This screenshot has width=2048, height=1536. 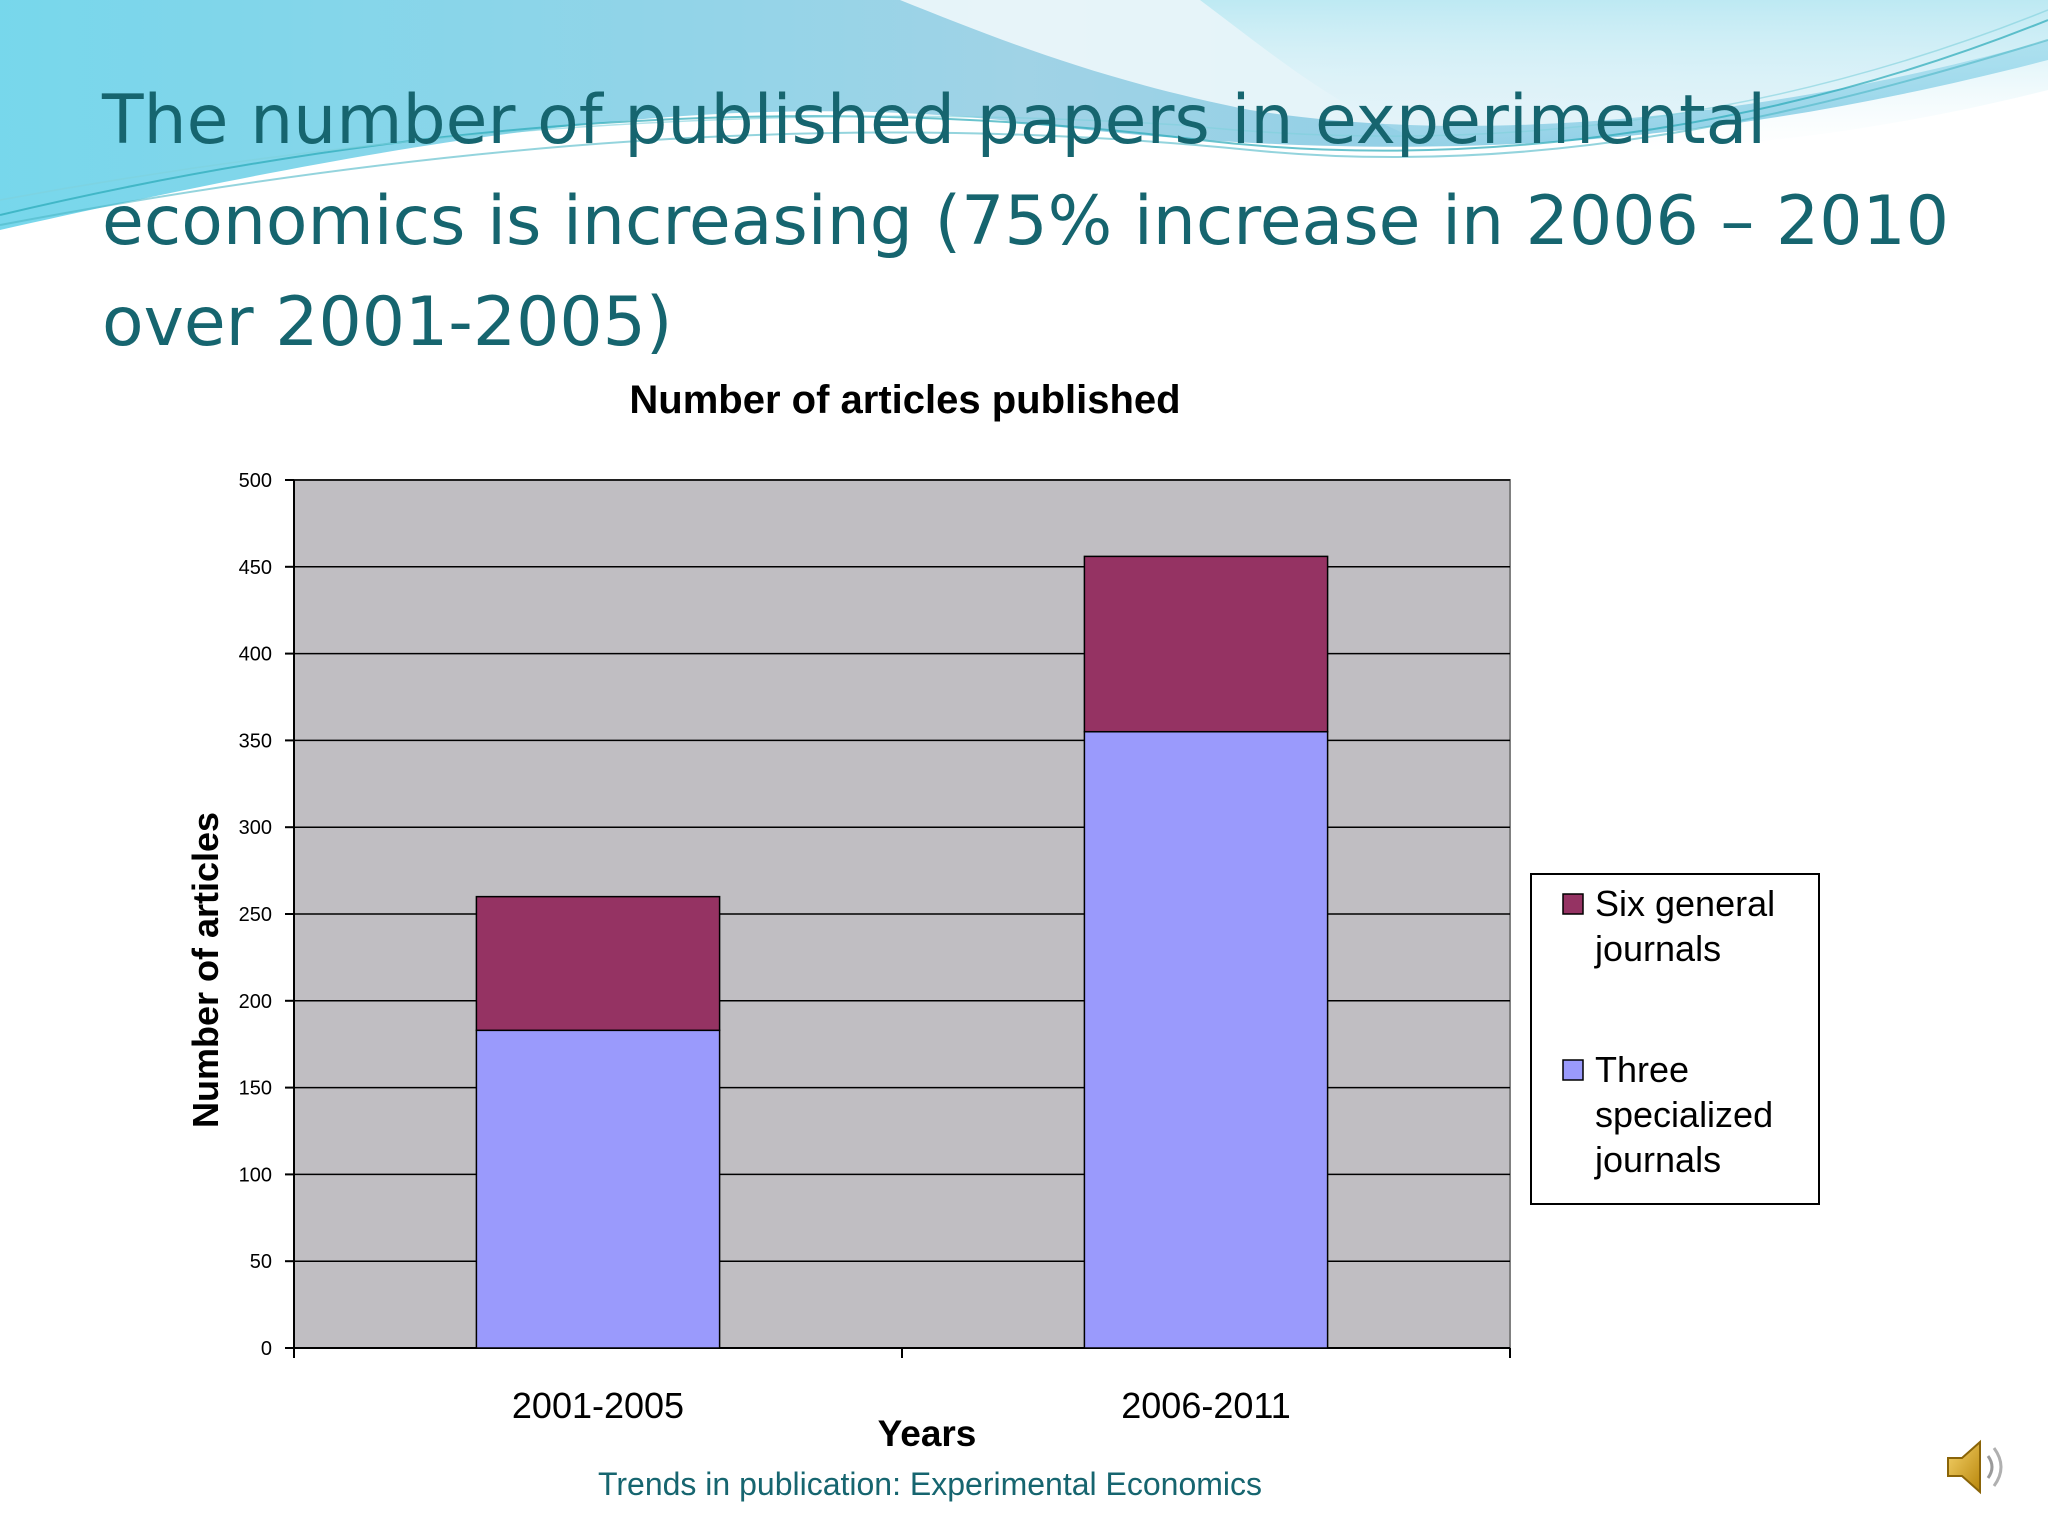 I want to click on x-axis-label: Years, so click(x=927, y=1433).